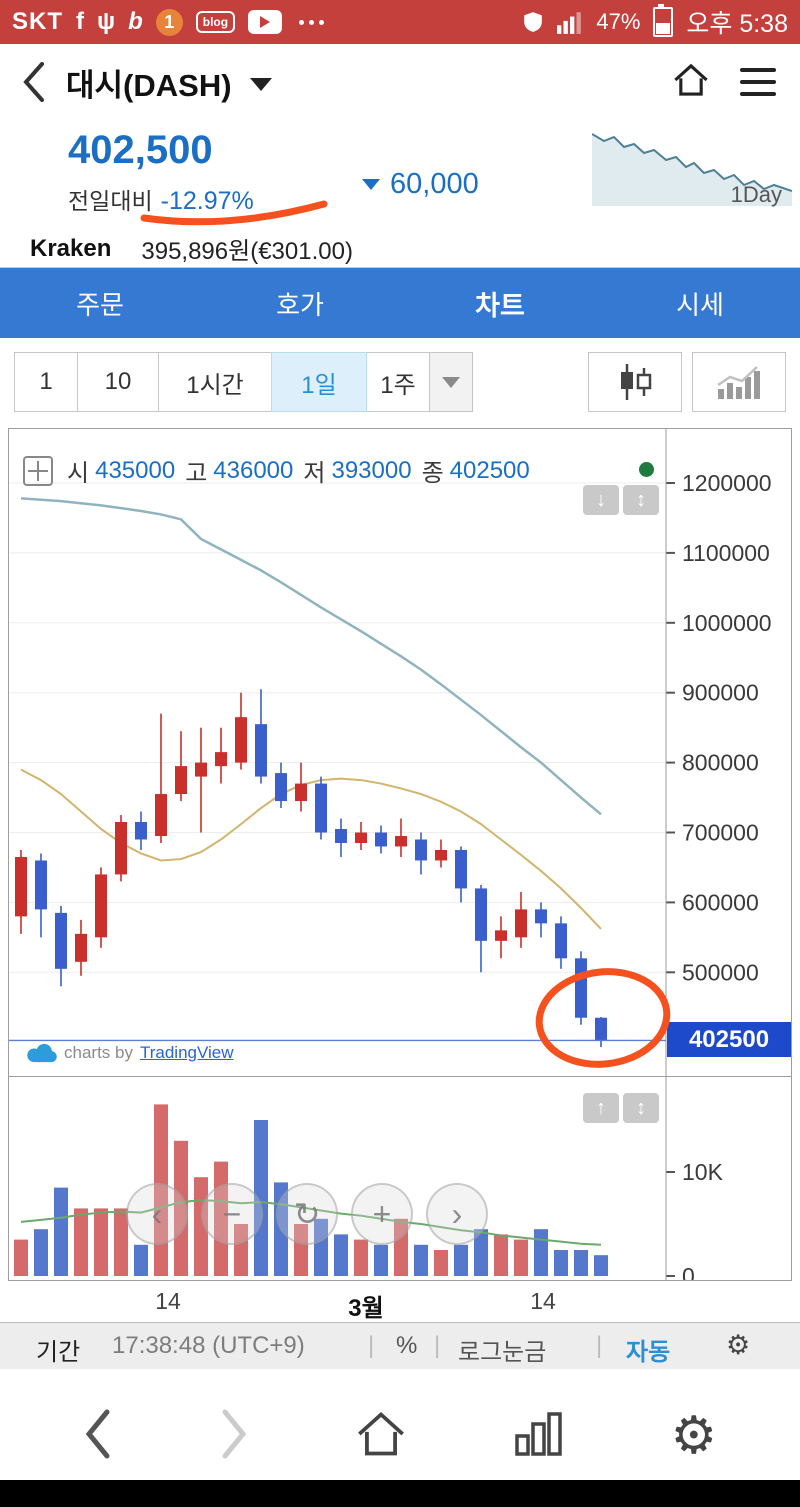 The height and width of the screenshot is (1507, 800). What do you see at coordinates (215, 22) in the screenshot?
I see `blog-badge: blog` at bounding box center [215, 22].